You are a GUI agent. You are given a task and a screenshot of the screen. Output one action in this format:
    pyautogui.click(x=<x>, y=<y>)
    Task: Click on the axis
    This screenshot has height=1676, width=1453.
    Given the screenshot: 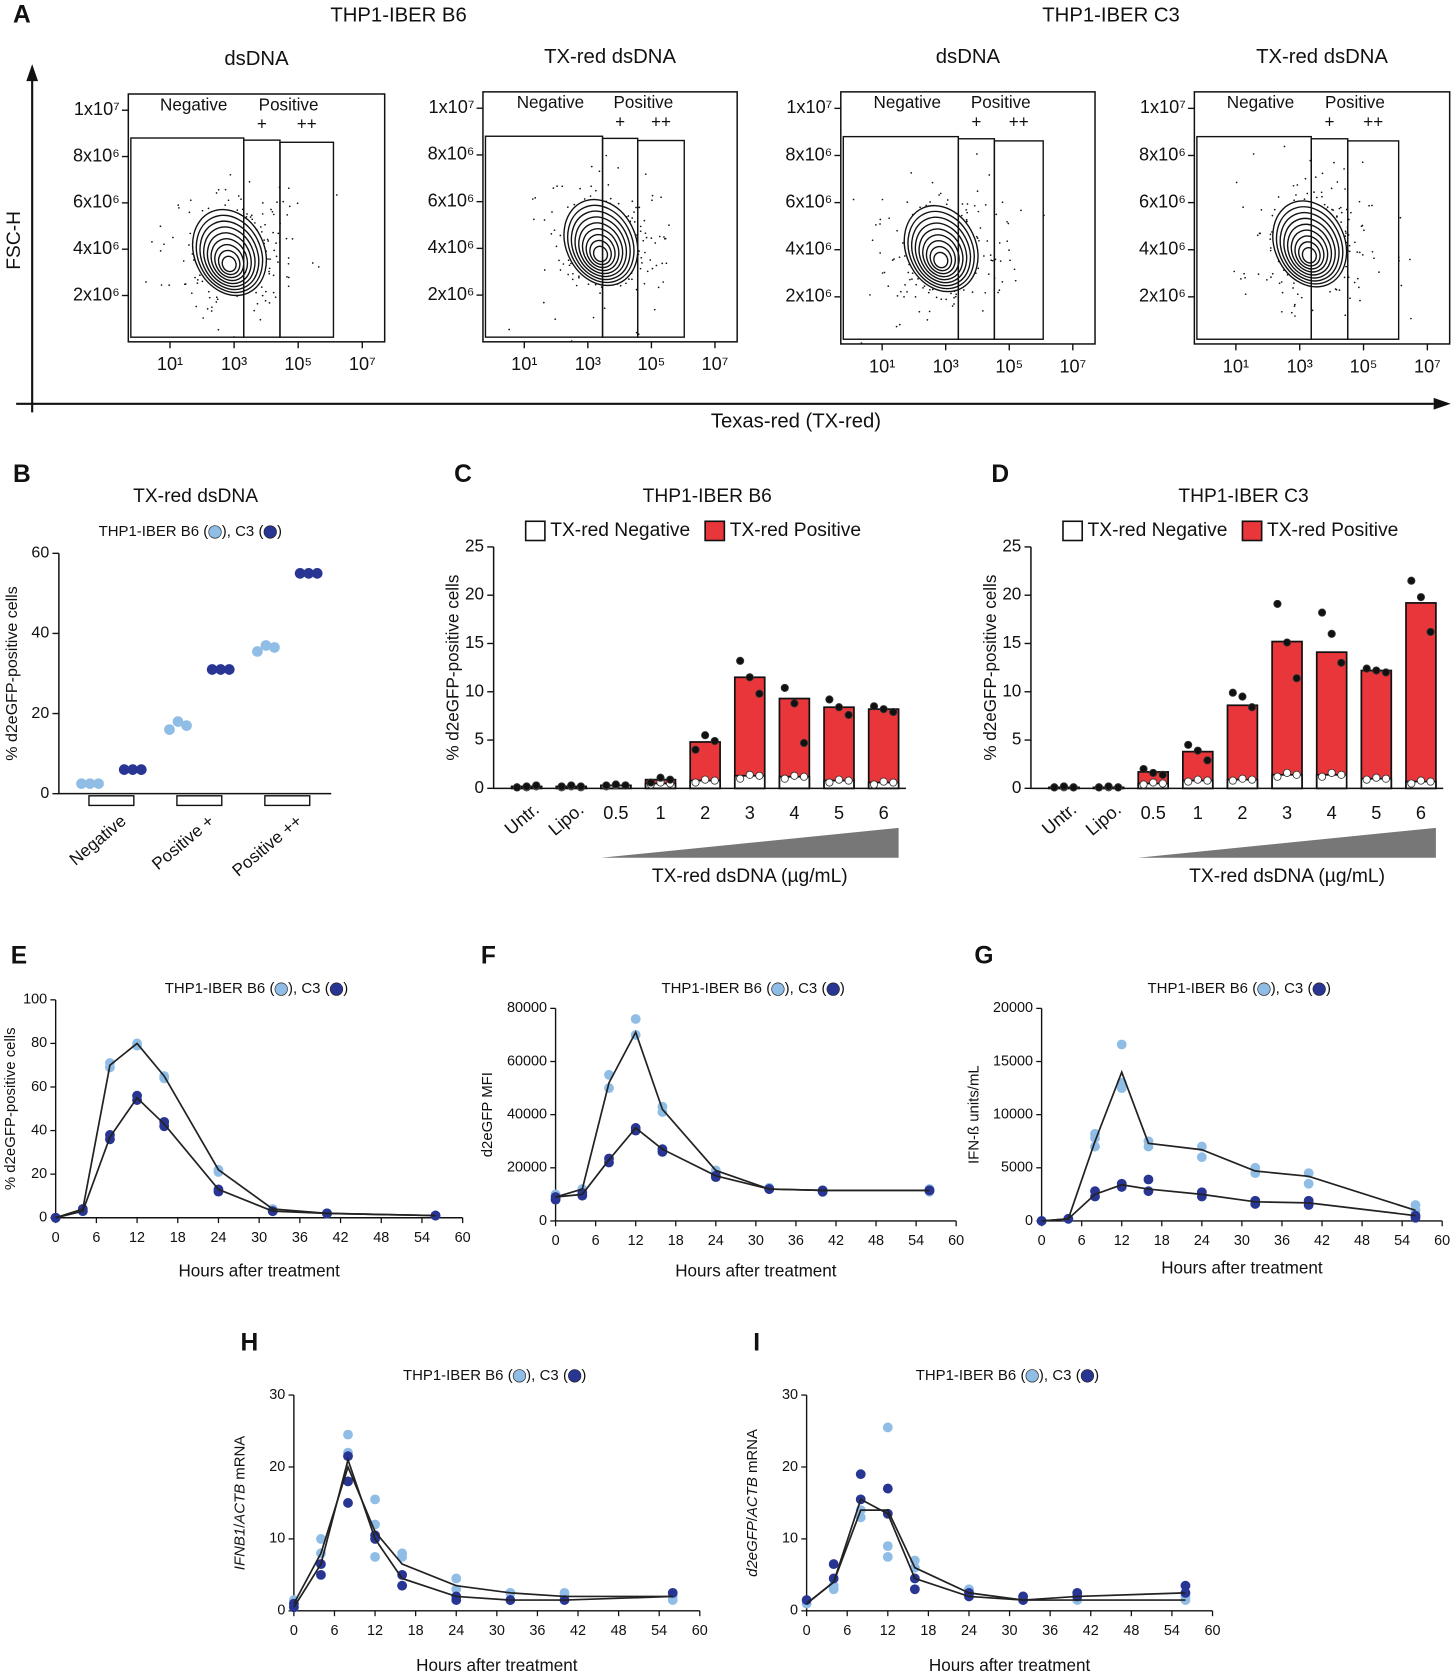 What is the action you would take?
    pyautogui.click(x=496, y=1503)
    